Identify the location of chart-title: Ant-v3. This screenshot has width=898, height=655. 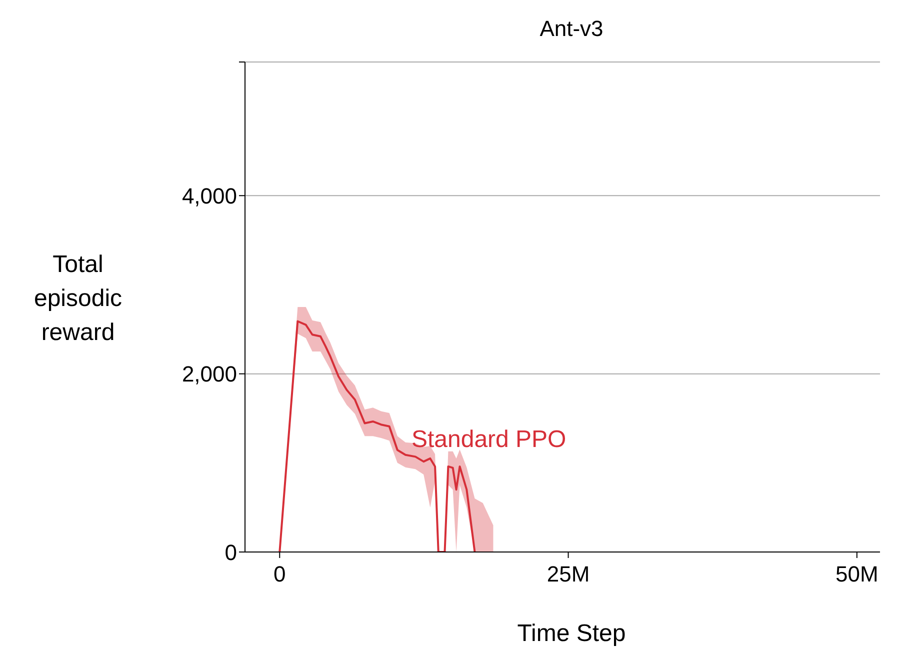
(571, 29).